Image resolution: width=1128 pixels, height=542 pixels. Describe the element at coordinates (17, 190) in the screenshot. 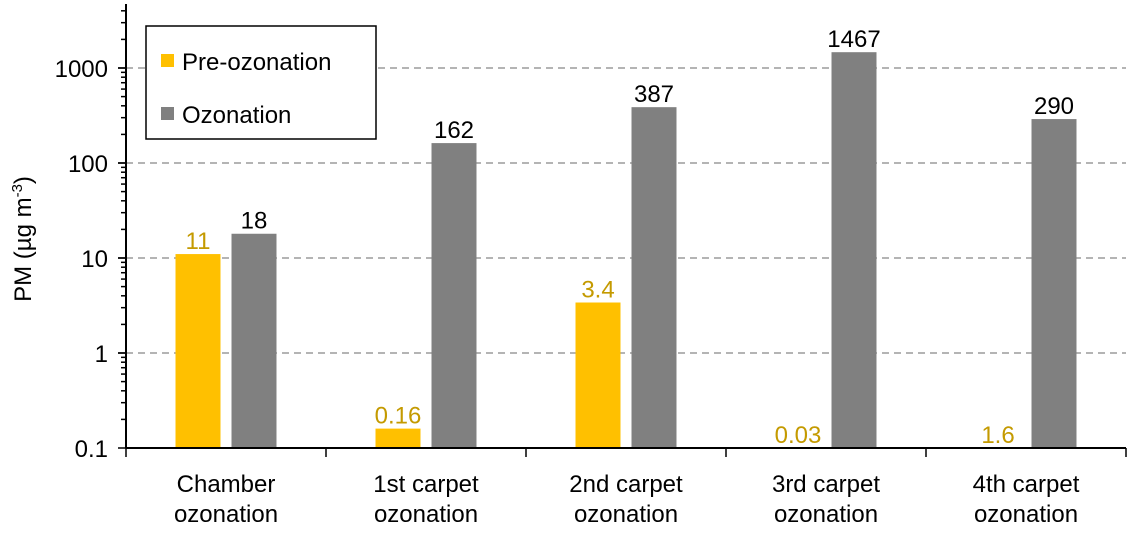

I see `y-axis-title-superscript: -3` at that location.